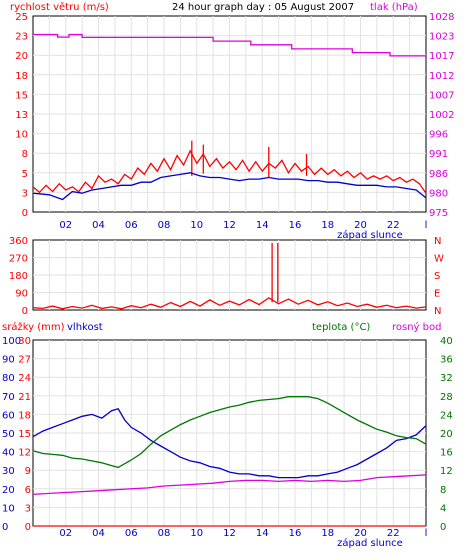 This screenshot has height=560, width=466. What do you see at coordinates (446, 341) in the screenshot?
I see `temperature-tick: 40` at bounding box center [446, 341].